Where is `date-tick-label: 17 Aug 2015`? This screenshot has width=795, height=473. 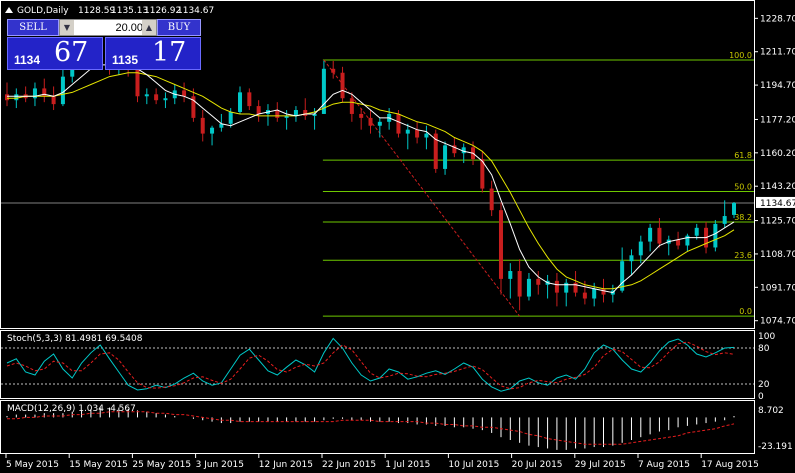 date-tick-label: 17 Aug 2015 is located at coordinates (730, 465).